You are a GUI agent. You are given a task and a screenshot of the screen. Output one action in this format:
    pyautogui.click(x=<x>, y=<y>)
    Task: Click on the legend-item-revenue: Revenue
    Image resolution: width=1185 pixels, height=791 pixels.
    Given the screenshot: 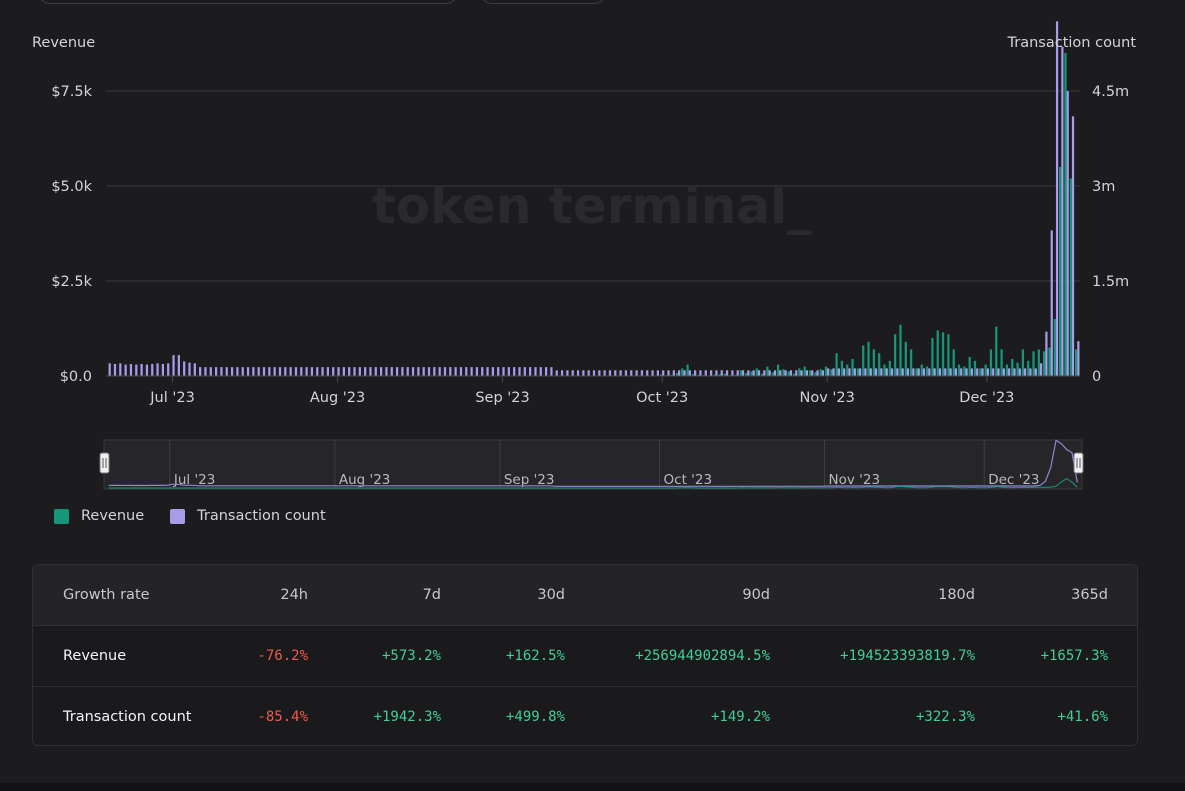 What is the action you would take?
    pyautogui.click(x=99, y=516)
    